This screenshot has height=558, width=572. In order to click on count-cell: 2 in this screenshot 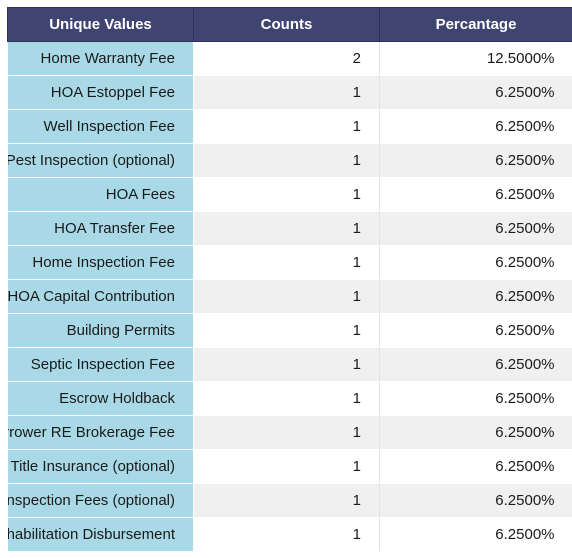, I will do `click(286, 58)`.